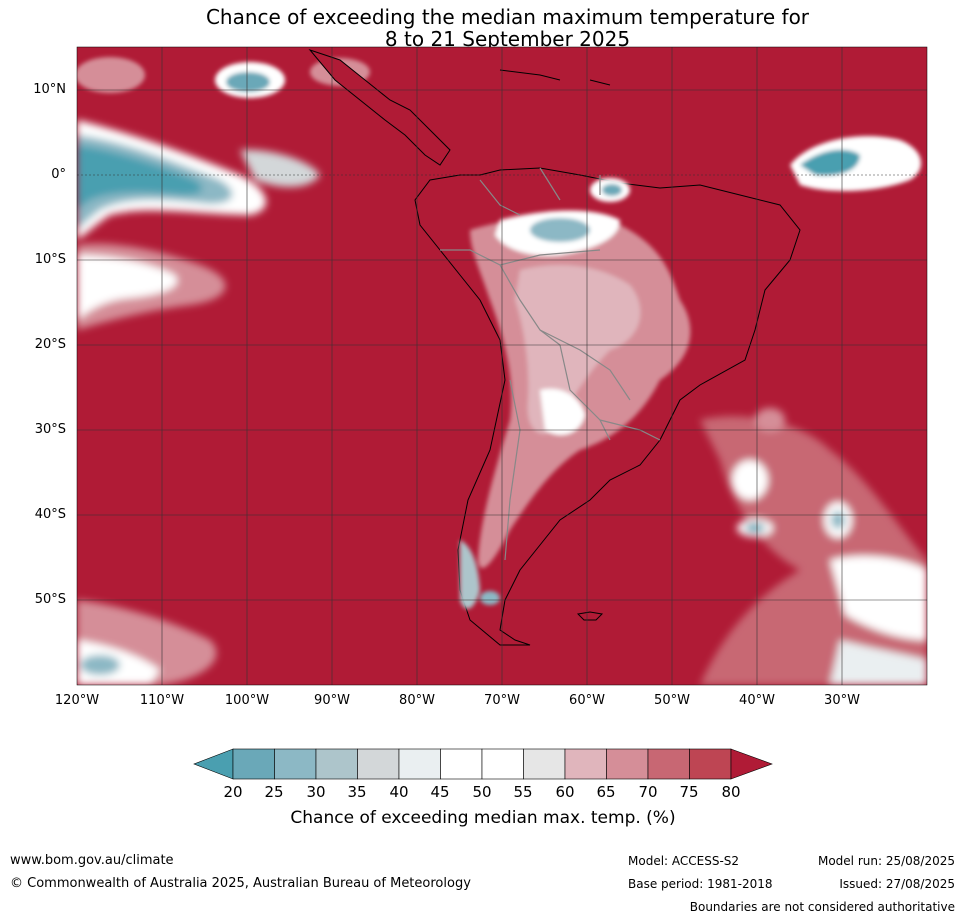 Image resolution: width=965 pixels, height=919 pixels. Describe the element at coordinates (332, 700) in the screenshot. I see `lon-label-90w: 90°W` at that location.